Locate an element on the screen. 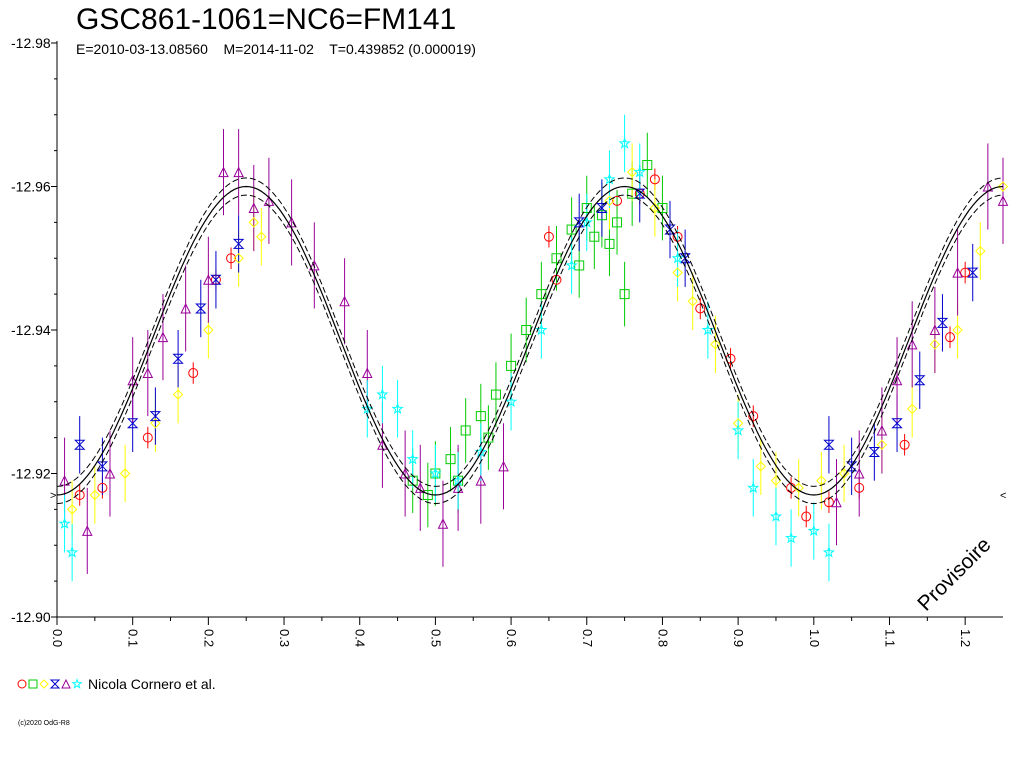 This screenshot has width=1024, height=768. chart-title: GSC861-1061=NC6=FM141 is located at coordinates (266, 19).